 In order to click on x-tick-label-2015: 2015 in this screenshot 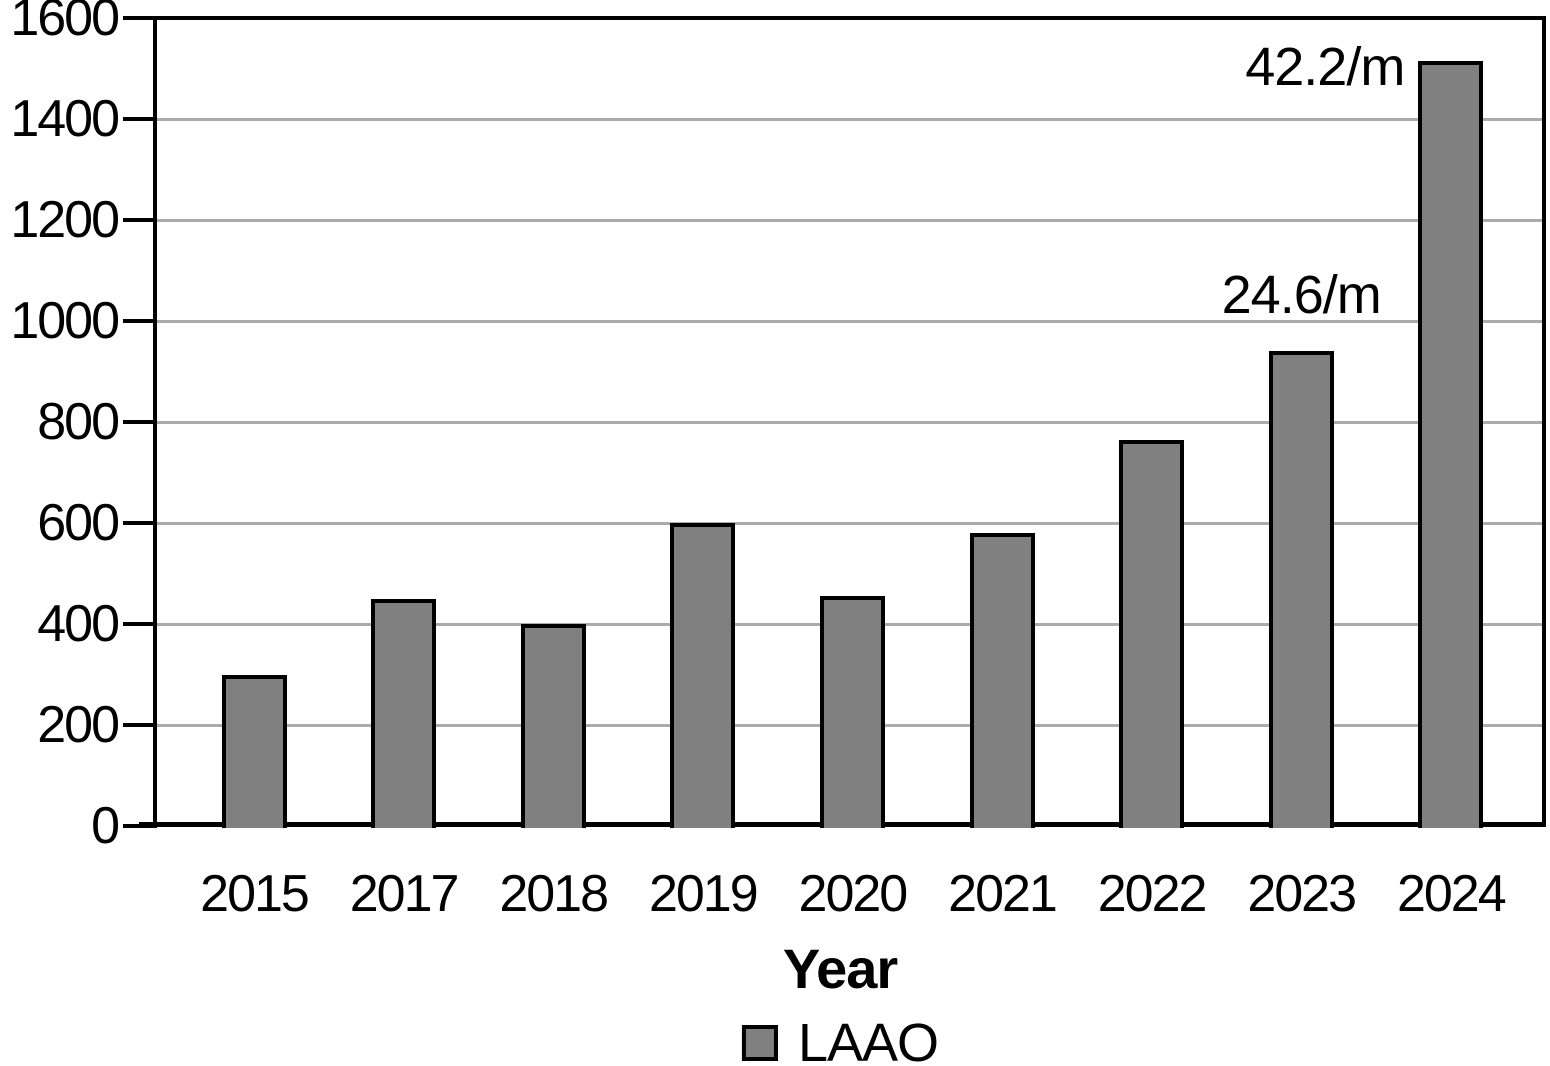, I will do `click(255, 894)`.